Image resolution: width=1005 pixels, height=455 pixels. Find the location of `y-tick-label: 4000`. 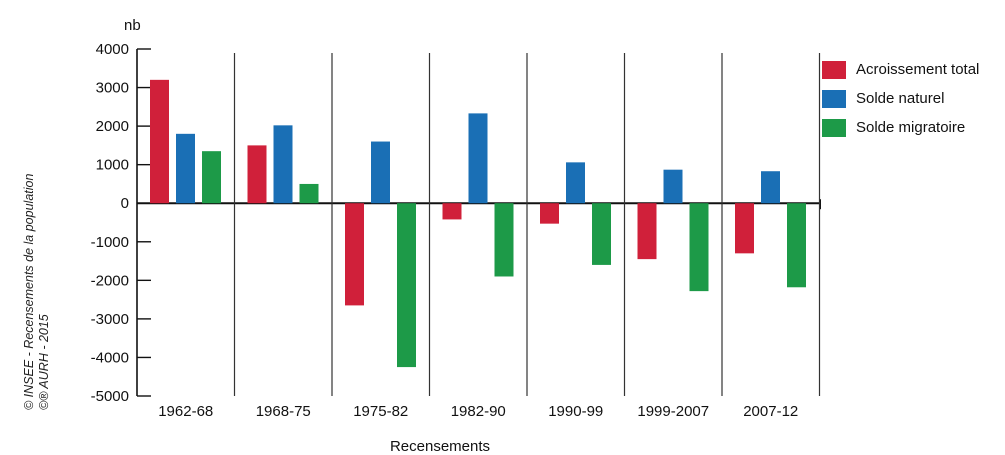

y-tick-label: 4000 is located at coordinates (112, 49).